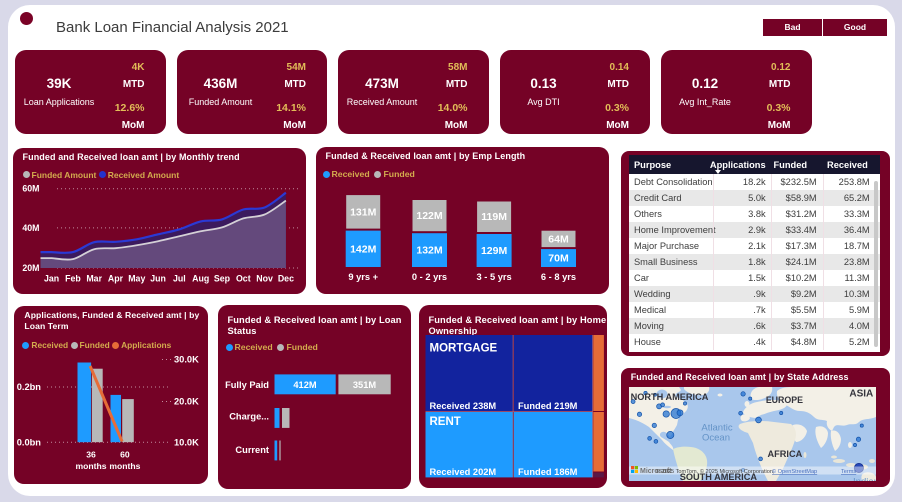 The height and width of the screenshot is (502, 902). I want to click on svg-text: © OpenStreetMap, so click(794, 471).